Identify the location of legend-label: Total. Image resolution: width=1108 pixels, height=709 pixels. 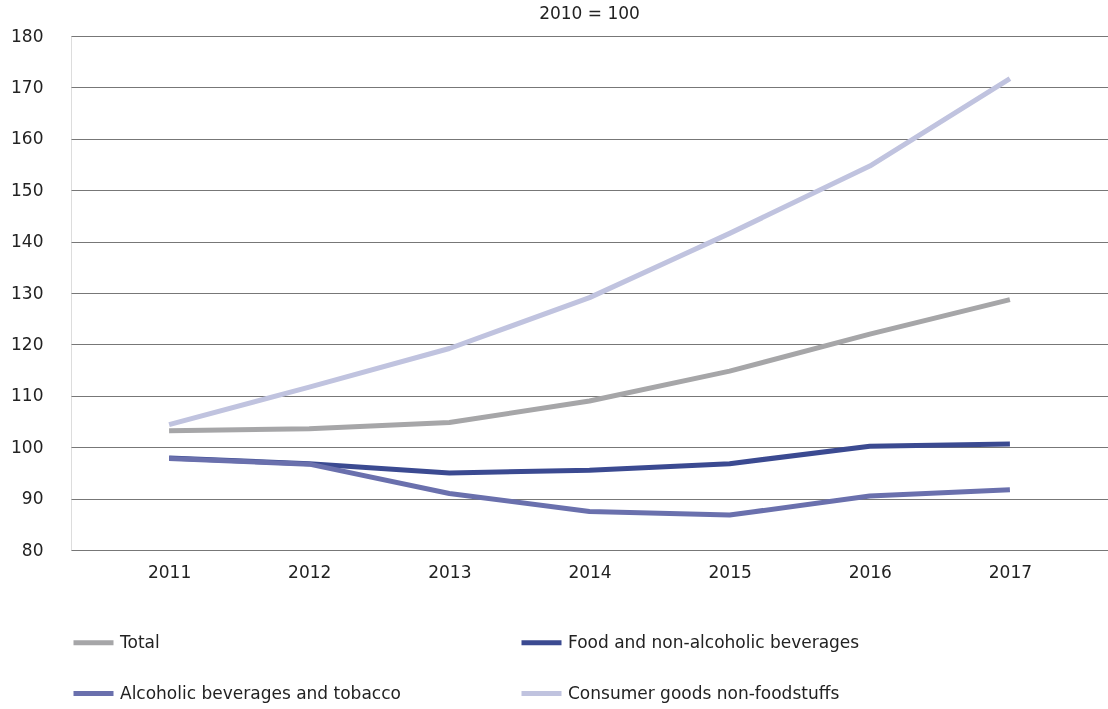
(139, 641).